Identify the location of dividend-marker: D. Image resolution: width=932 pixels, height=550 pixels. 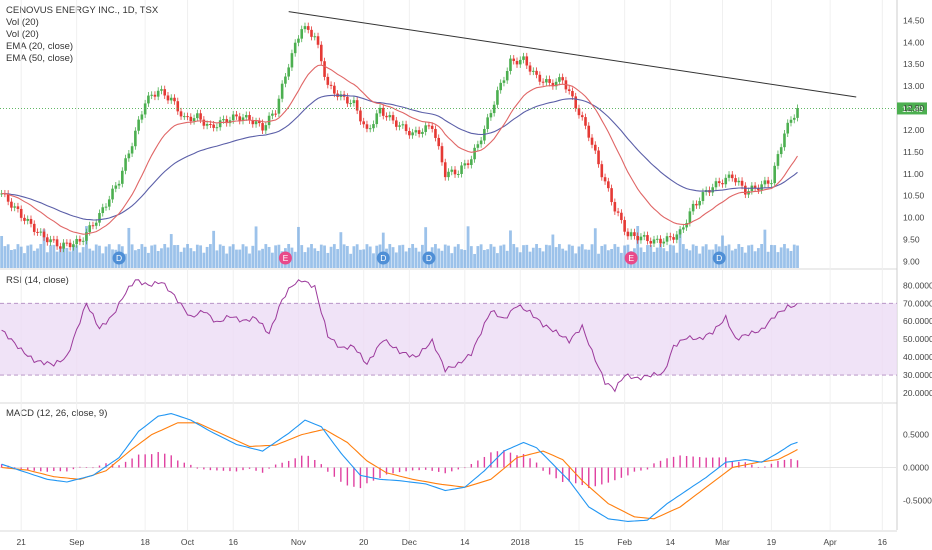
(383, 258).